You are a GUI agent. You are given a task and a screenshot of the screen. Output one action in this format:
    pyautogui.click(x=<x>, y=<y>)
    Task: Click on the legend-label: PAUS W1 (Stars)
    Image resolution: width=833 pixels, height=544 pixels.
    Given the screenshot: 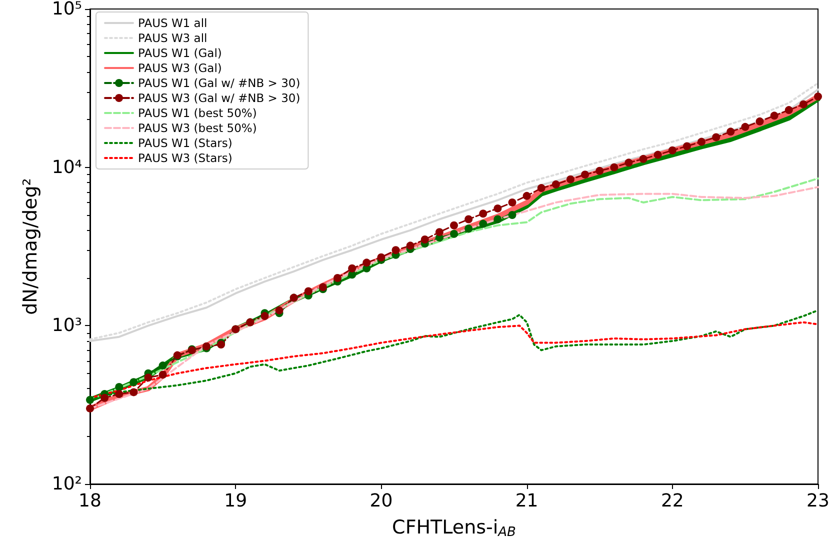 What is the action you would take?
    pyautogui.click(x=185, y=143)
    